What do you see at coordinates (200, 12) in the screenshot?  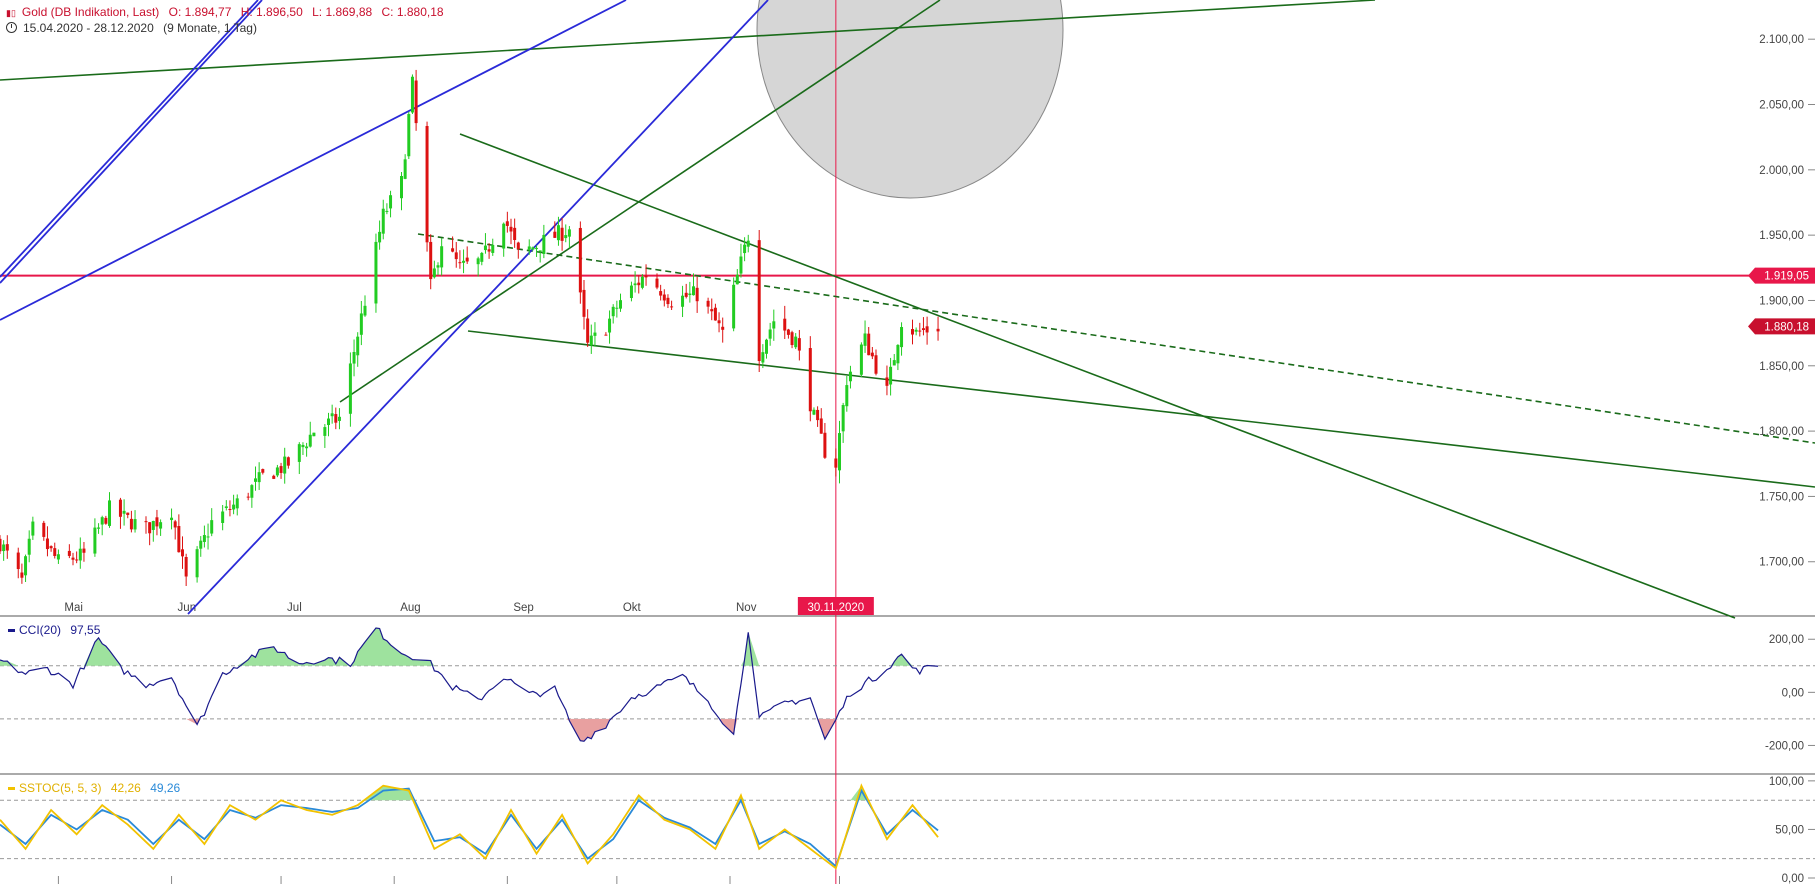 I see `open-value: O: 1.894,77` at bounding box center [200, 12].